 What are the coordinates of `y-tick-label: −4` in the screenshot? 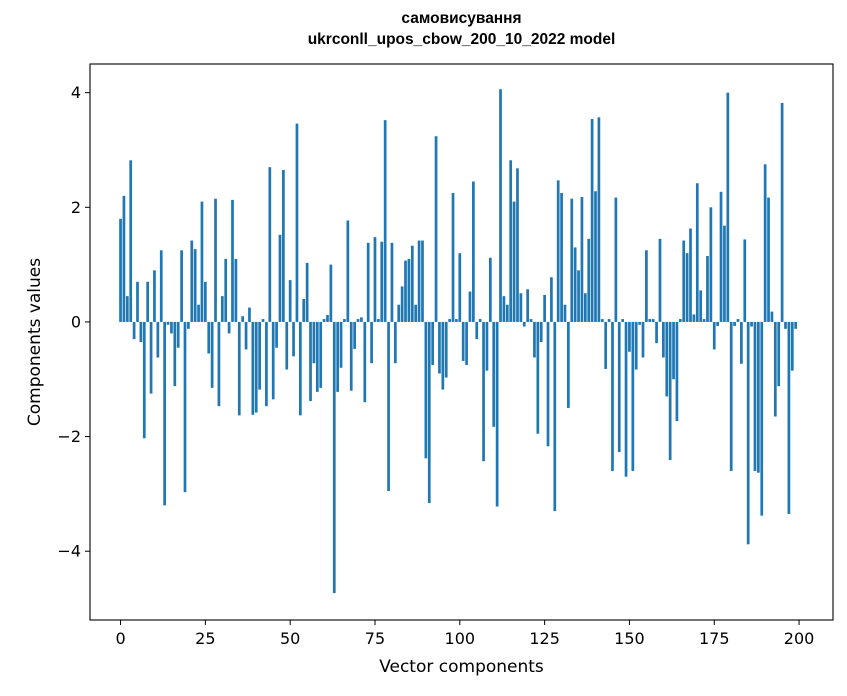 It's located at (69, 551).